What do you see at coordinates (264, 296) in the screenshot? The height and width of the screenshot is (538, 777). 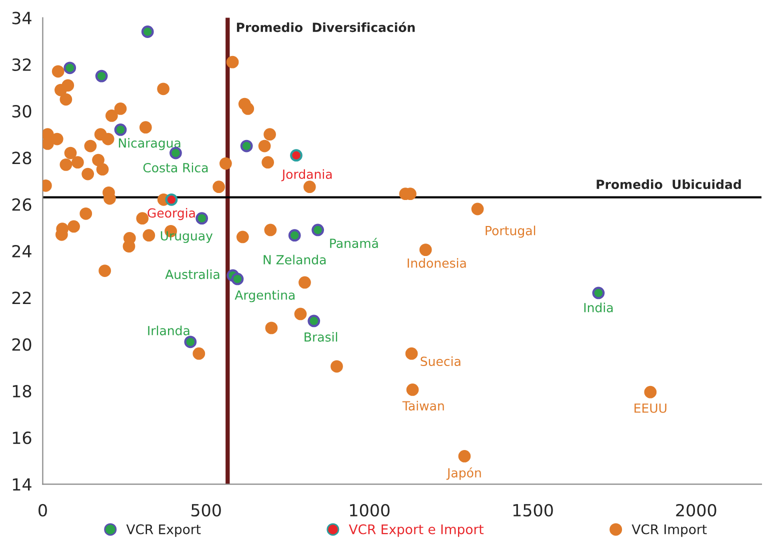 I see `annotation: Argentina` at bounding box center [264, 296].